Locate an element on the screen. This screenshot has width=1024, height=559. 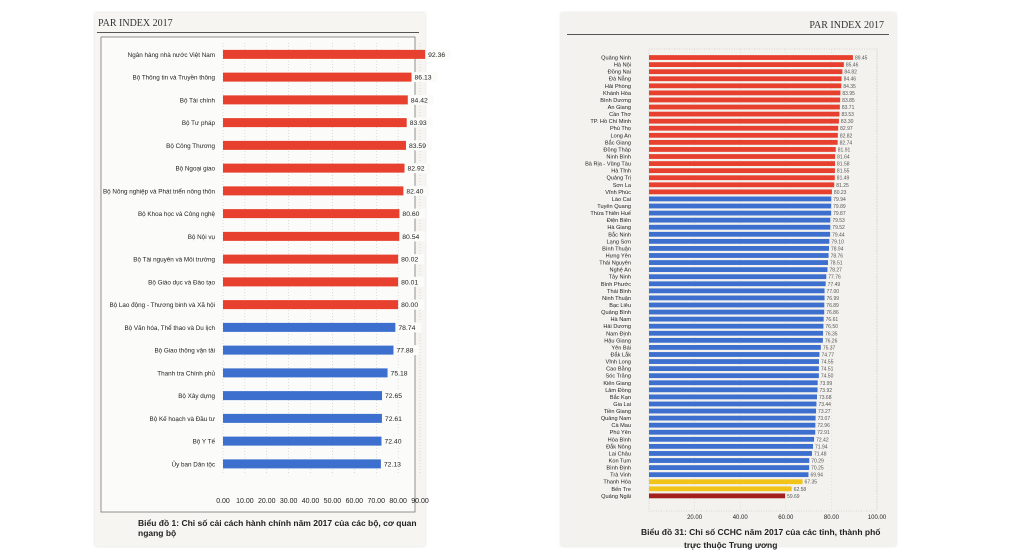
right-value-label: 75.37 is located at coordinates (829, 348).